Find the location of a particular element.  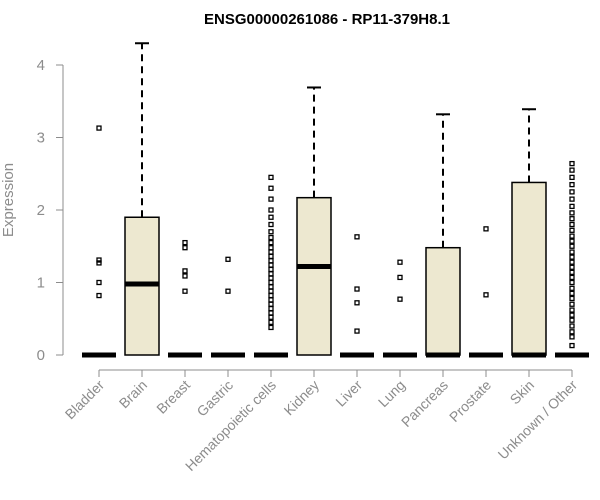

box-skin is located at coordinates (529, 233).